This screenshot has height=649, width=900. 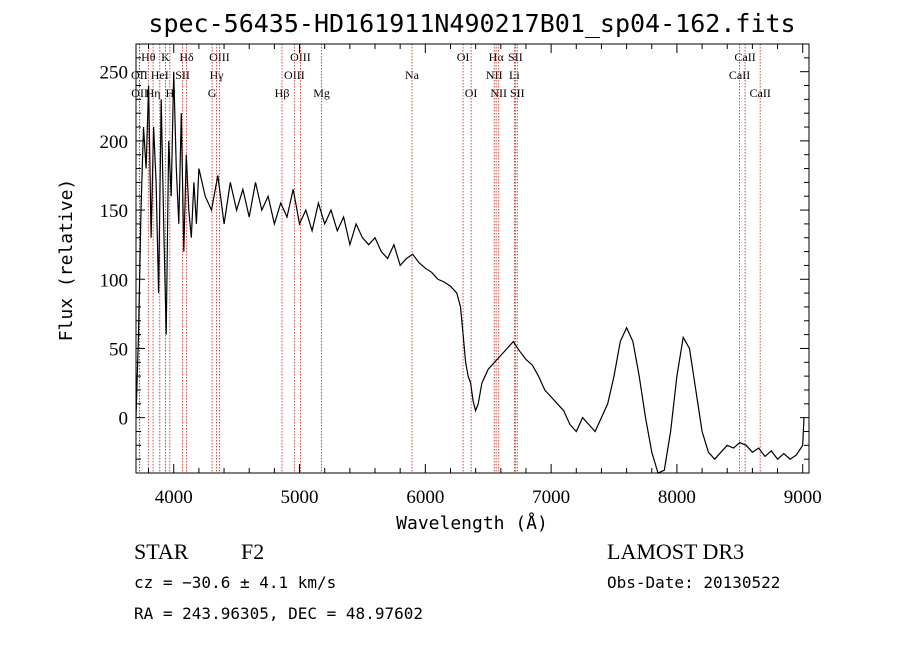 What do you see at coordinates (124, 419) in the screenshot?
I see `y-tick-label: 0` at bounding box center [124, 419].